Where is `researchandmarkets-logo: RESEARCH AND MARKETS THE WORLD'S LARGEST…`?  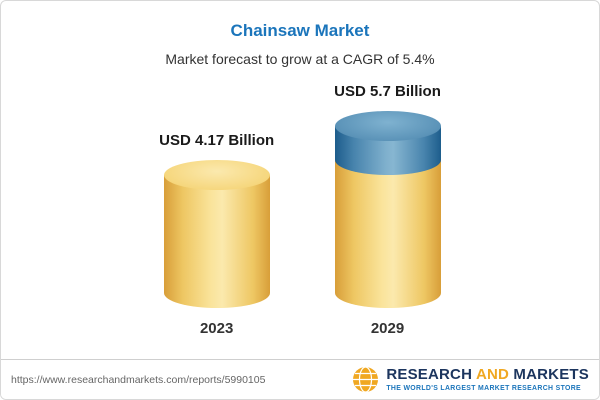 researchandmarkets-logo: RESEARCH AND MARKETS THE WORLD'S LARGEST… is located at coordinates (470, 379).